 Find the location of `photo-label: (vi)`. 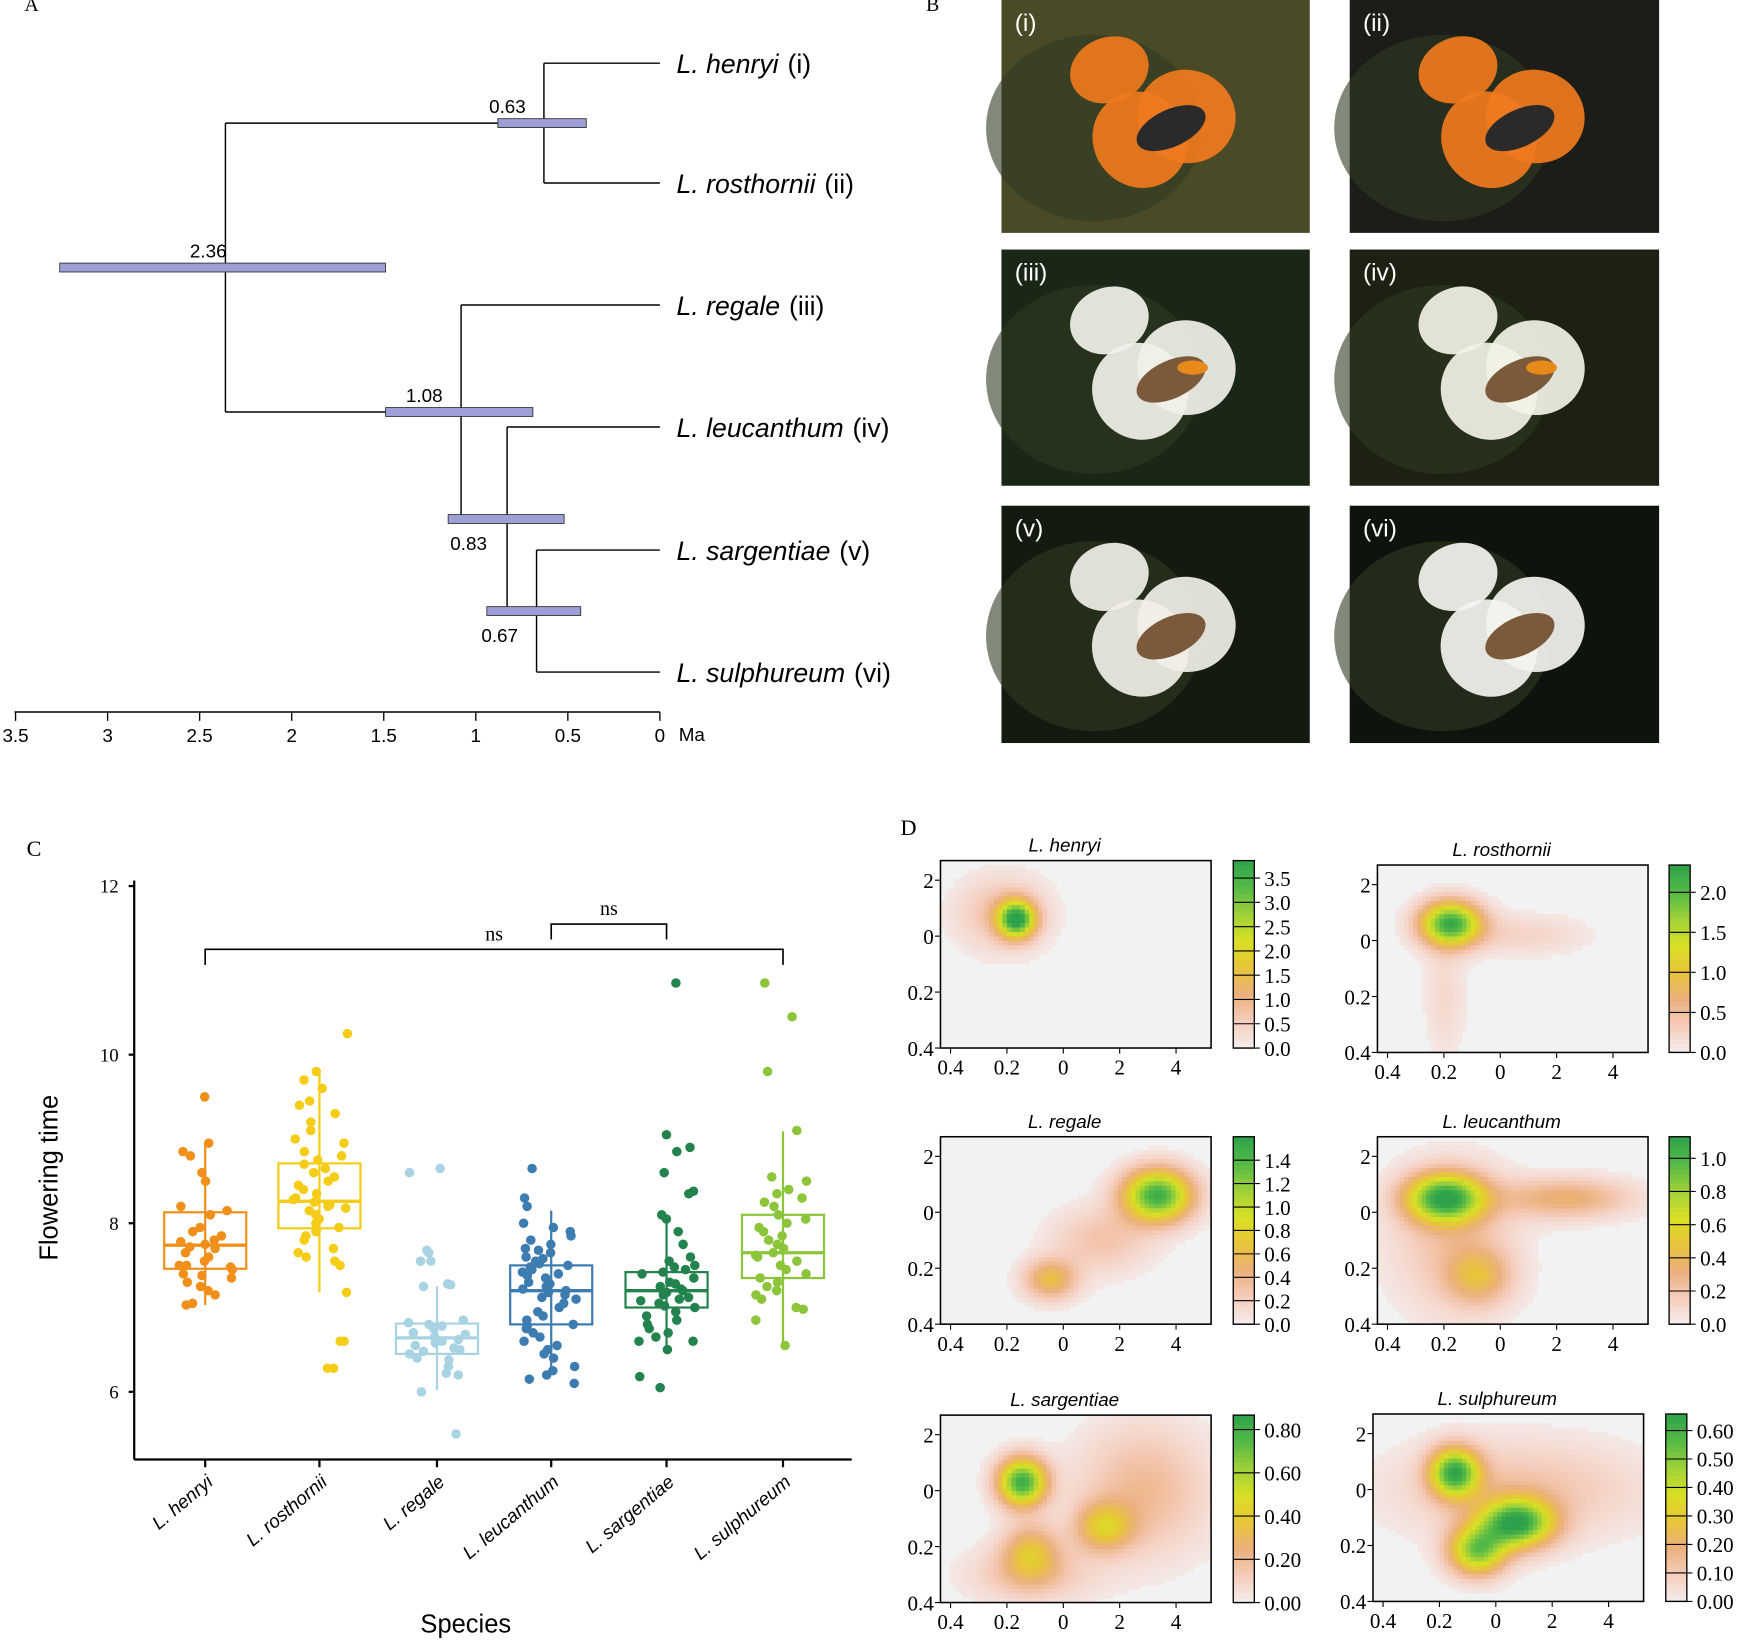

photo-label: (vi) is located at coordinates (1380, 529).